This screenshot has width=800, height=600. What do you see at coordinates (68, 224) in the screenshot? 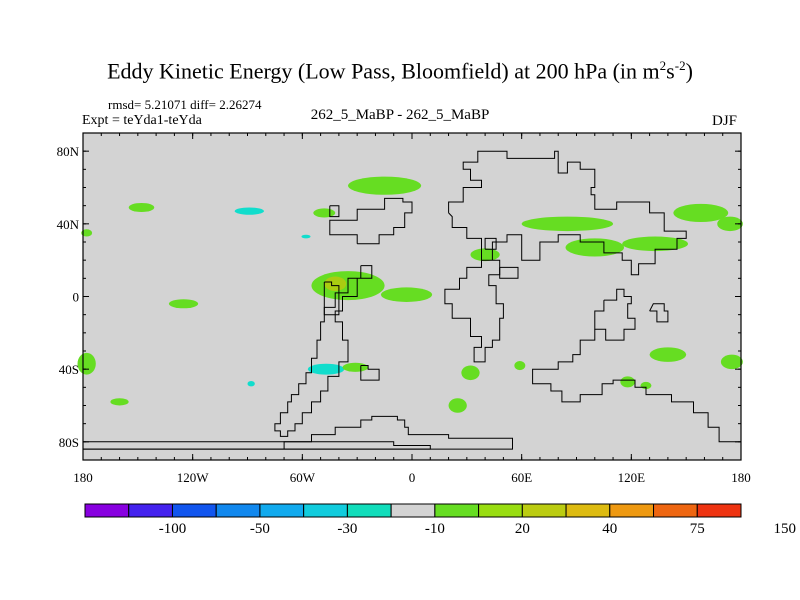
I see `lat-tick-label: 40N` at bounding box center [68, 224].